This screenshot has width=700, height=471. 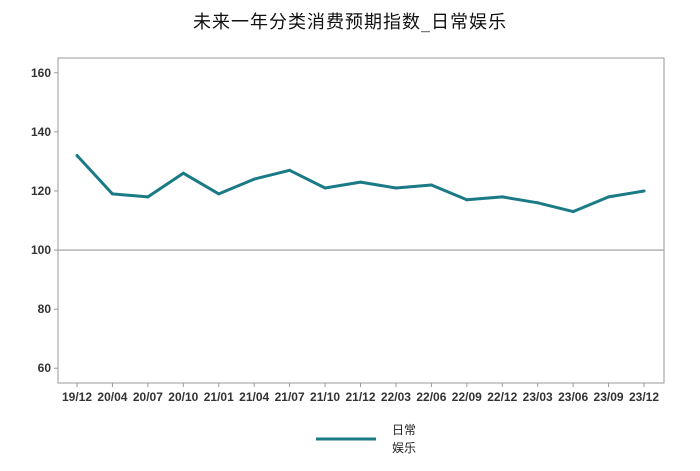 I want to click on x-tick-label: 21/04, so click(x=254, y=397).